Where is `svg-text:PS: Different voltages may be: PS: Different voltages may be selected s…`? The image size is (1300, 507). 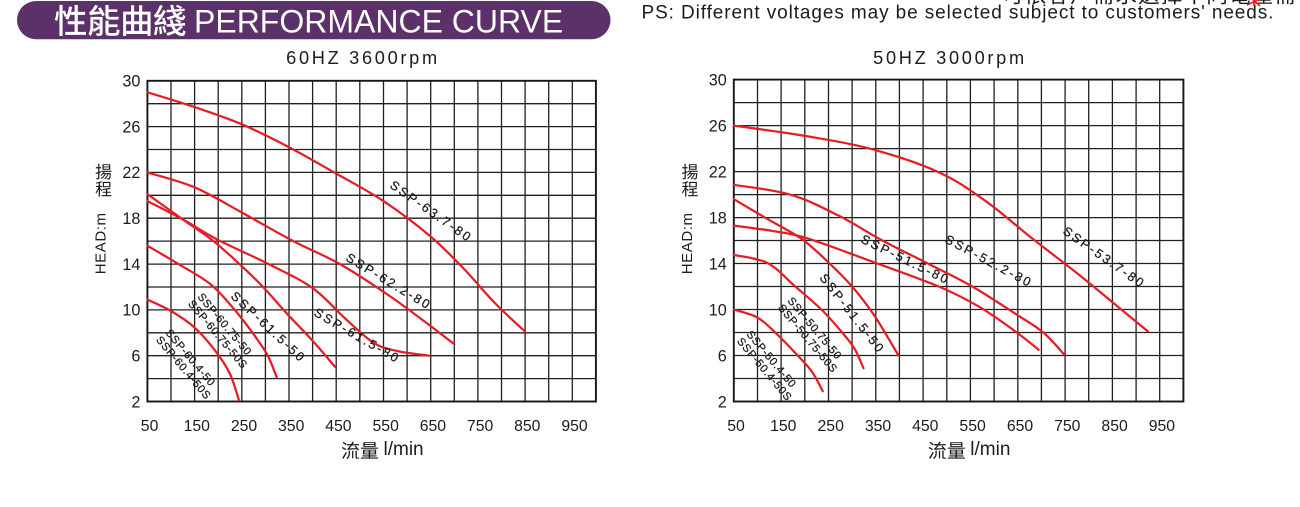 svg-text:PS: Different voltages may be: PS: Different voltages may be selected s… is located at coordinates (958, 12).